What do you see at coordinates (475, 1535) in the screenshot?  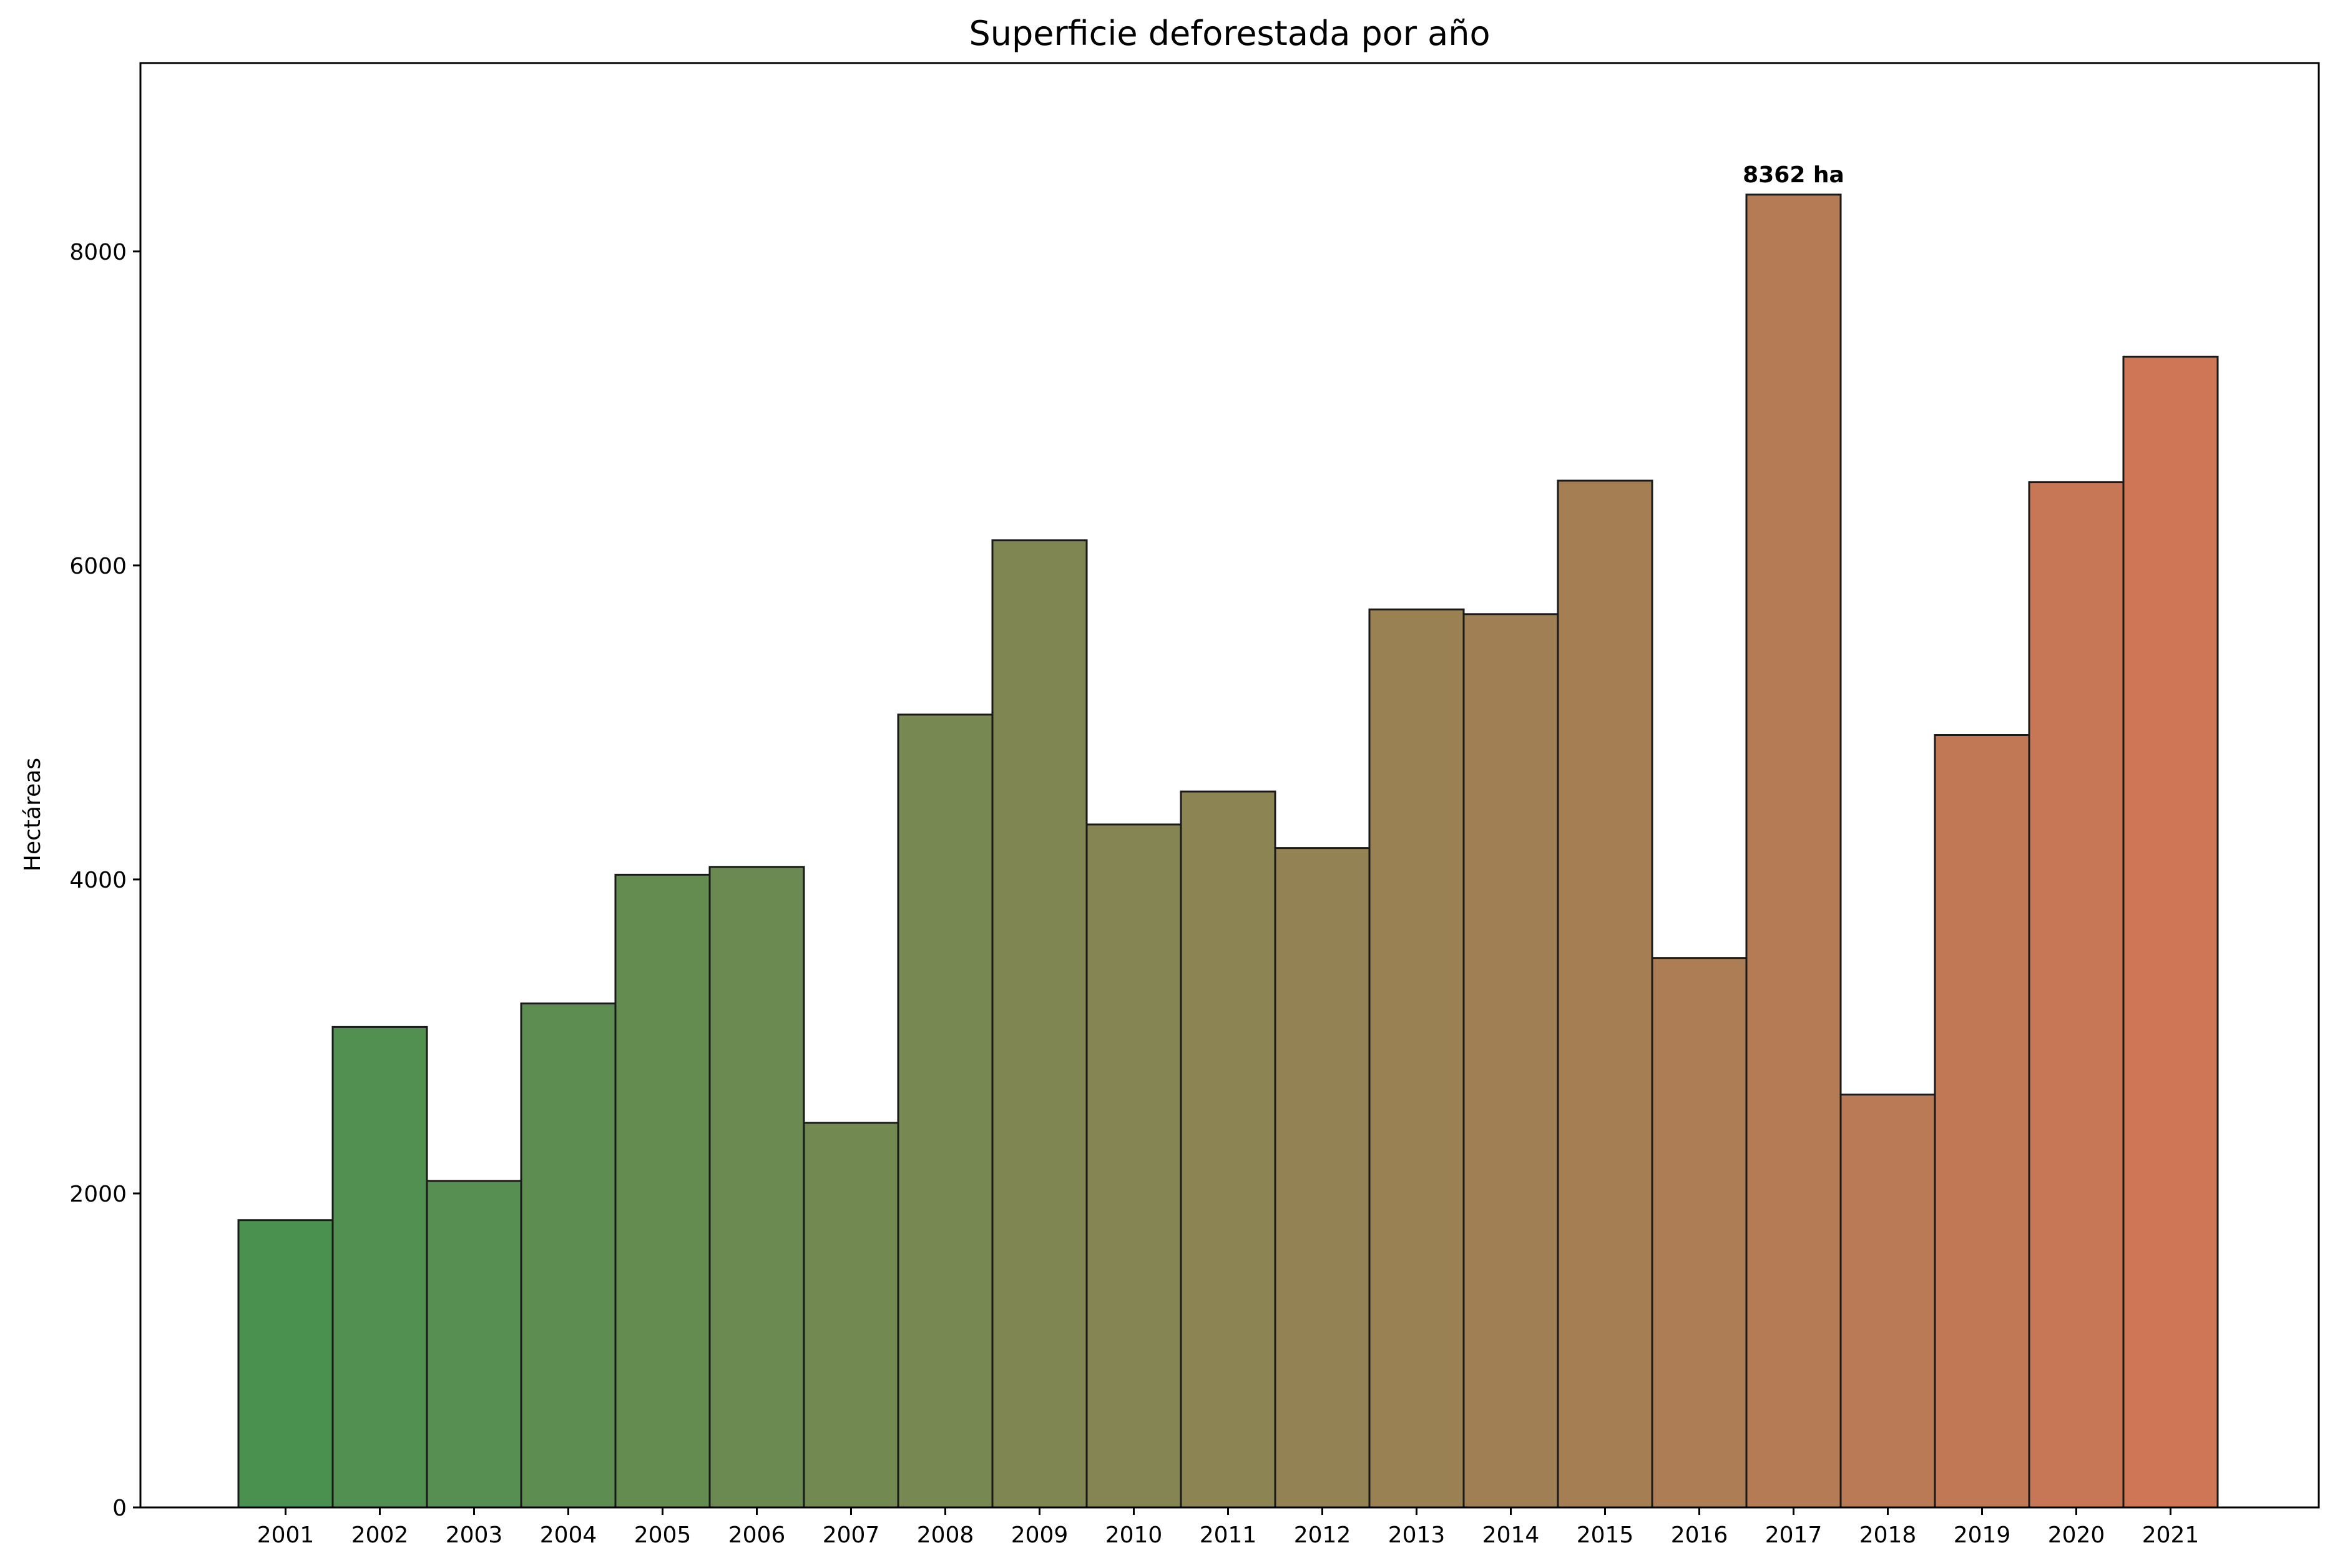 I see `x-tick-label-2003: 2003` at bounding box center [475, 1535].